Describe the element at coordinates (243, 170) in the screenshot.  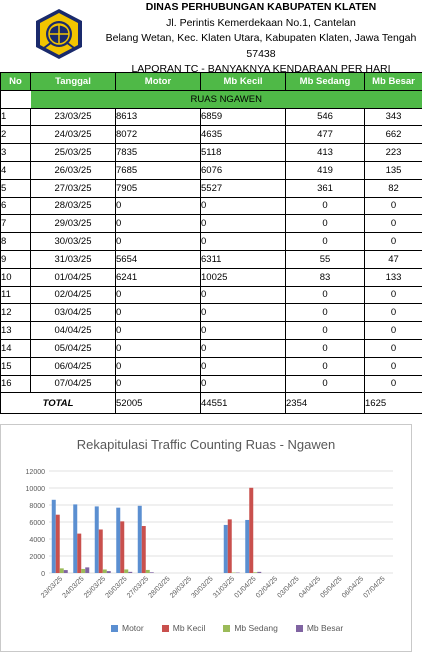
I see `row-mb-kecil: 6076` at that location.